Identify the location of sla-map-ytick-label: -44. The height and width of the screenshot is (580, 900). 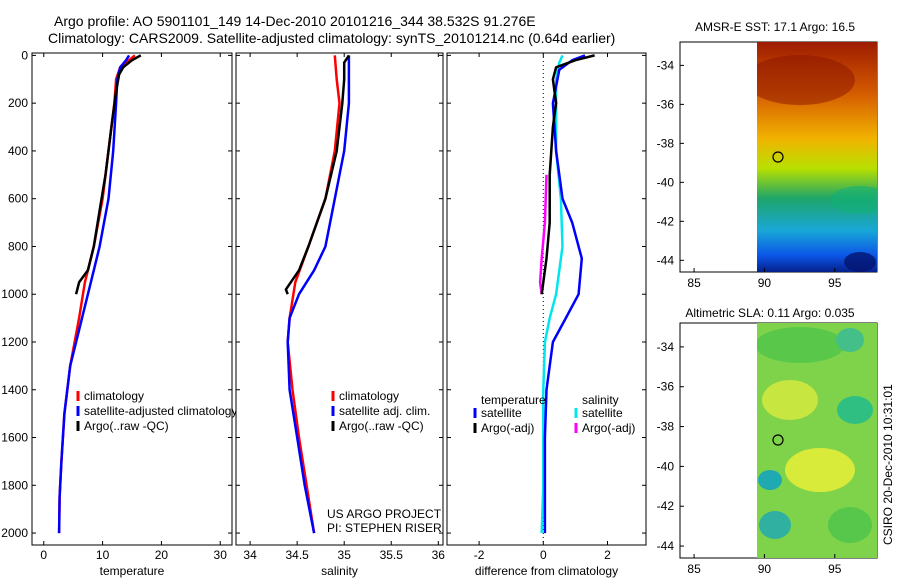
(666, 546).